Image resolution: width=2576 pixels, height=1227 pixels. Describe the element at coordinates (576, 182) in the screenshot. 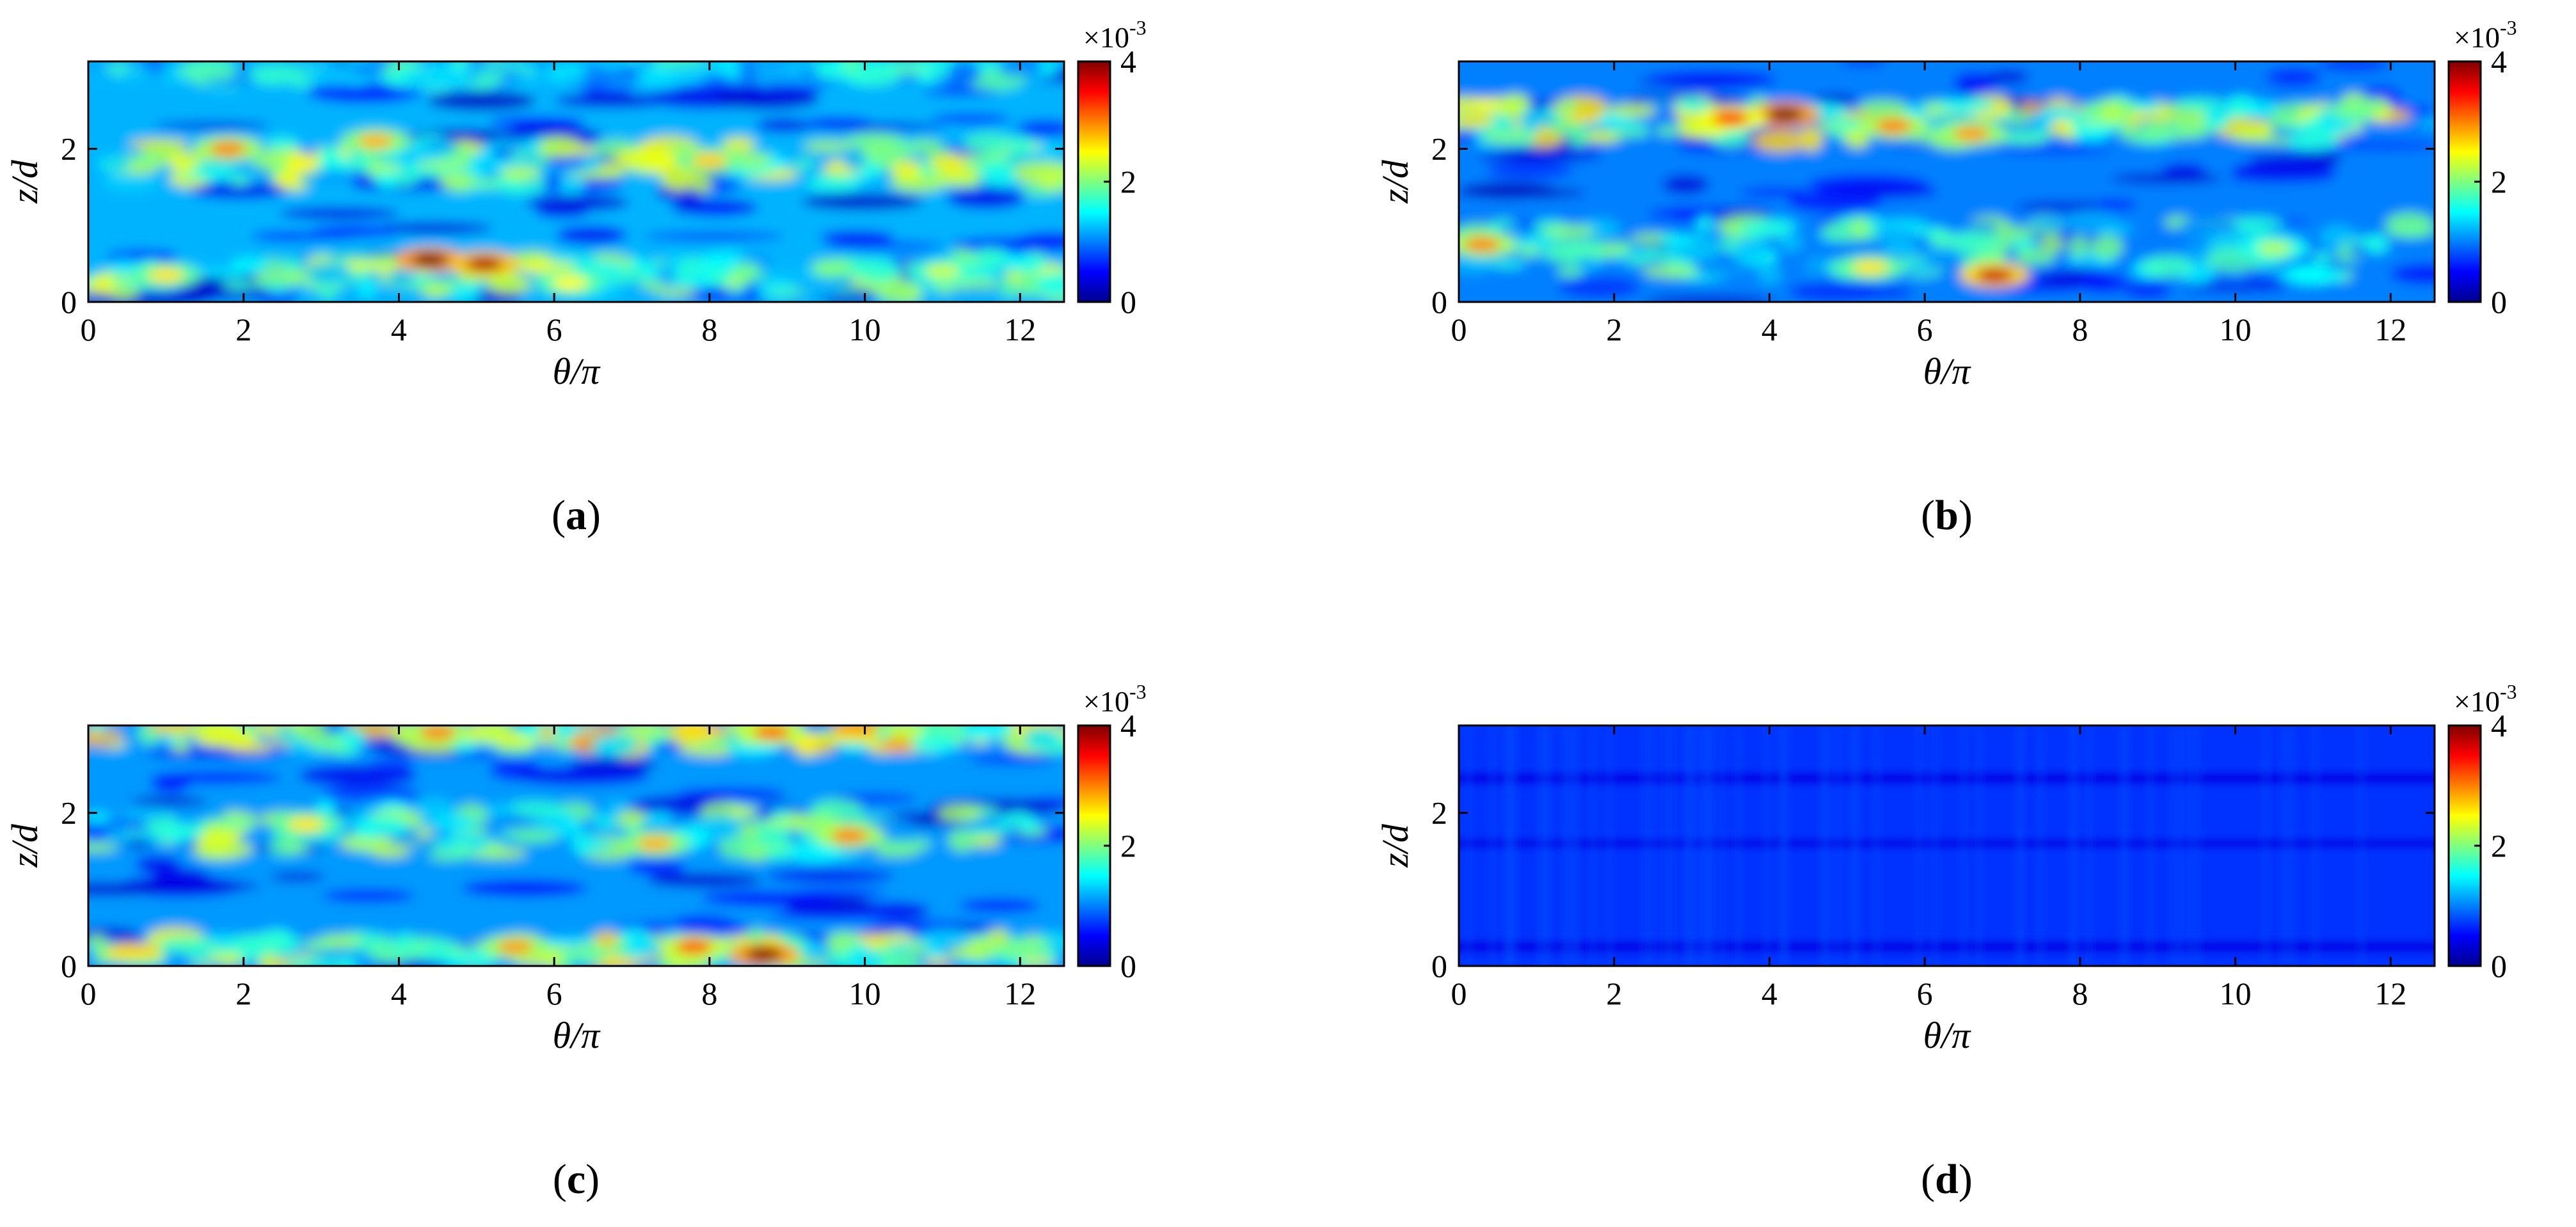

I see `plot-frame` at that location.